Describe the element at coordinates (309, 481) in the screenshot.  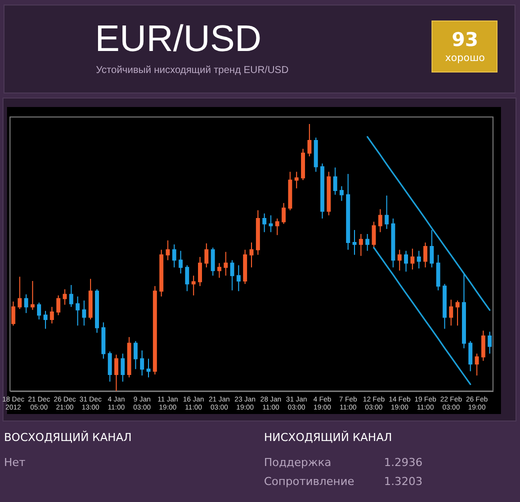
I see `text: Сопротивление` at that location.